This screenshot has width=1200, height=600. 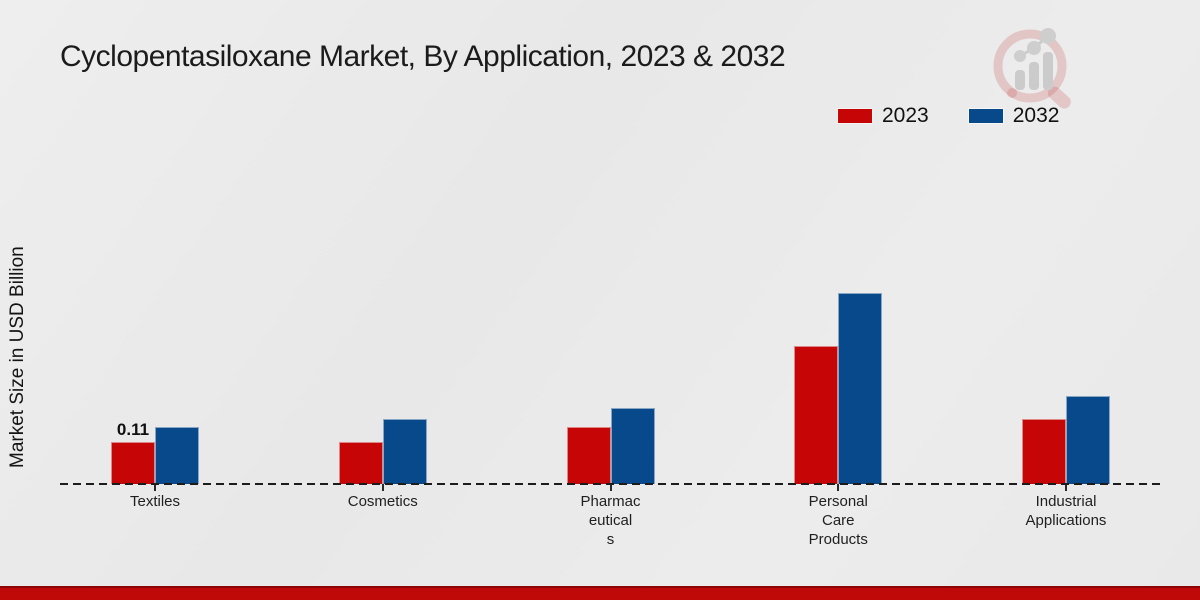 I want to click on legend-item-2023: 2023, so click(x=883, y=116).